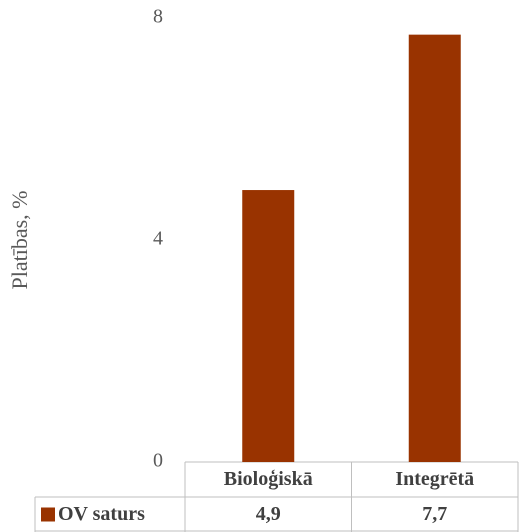 This screenshot has height=532, width=520. What do you see at coordinates (434, 514) in the screenshot?
I see `table-value: 7,7` at bounding box center [434, 514].